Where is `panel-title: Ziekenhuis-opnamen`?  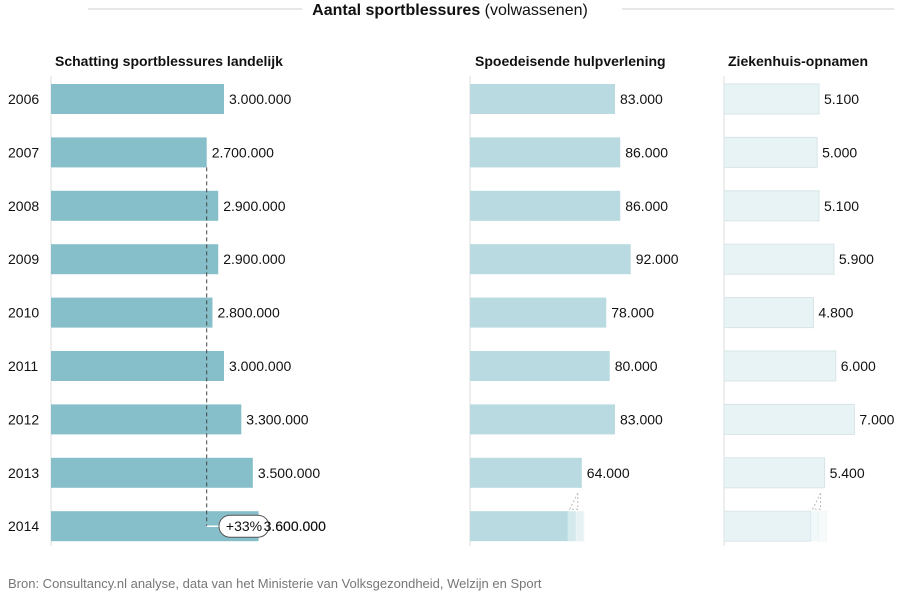
panel-title: Ziekenhuis-opnamen is located at coordinates (798, 61).